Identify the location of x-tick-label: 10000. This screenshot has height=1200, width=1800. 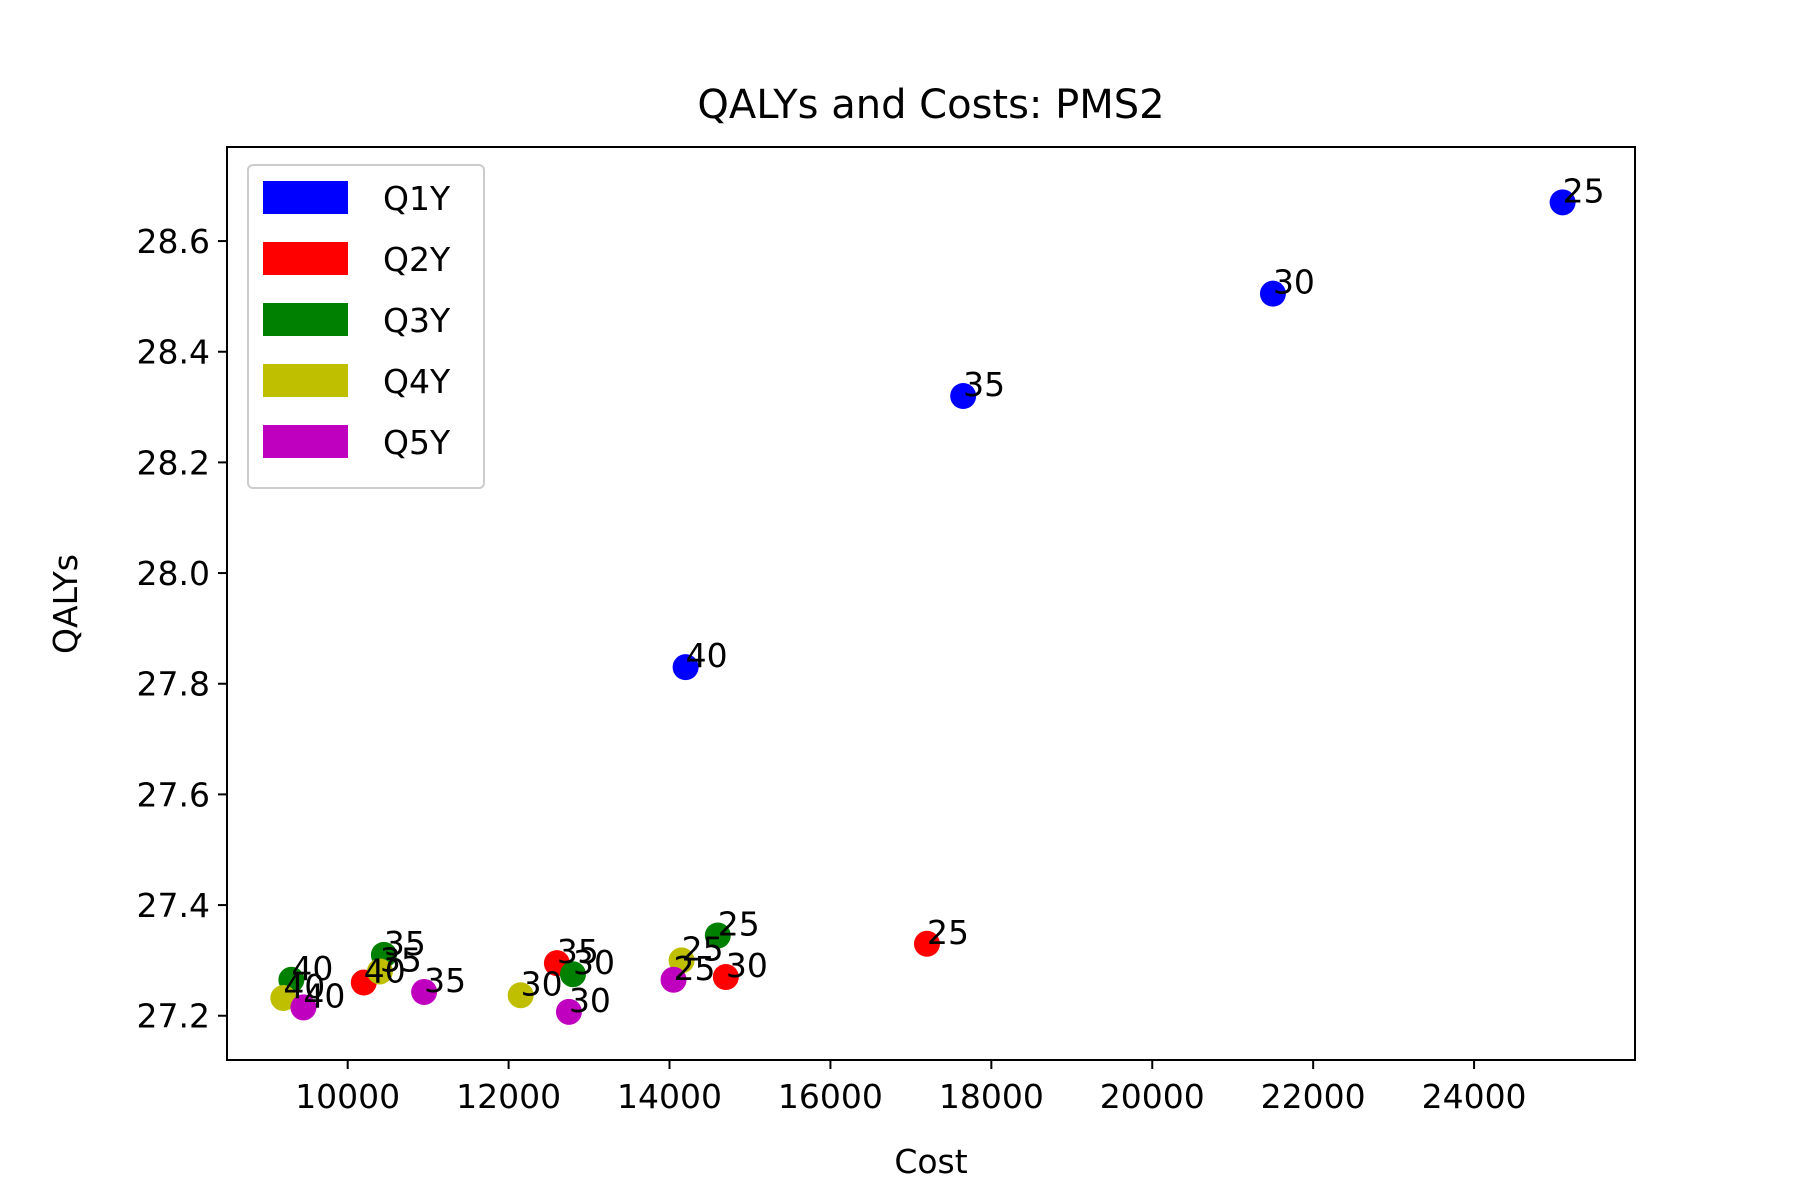
(347, 1096).